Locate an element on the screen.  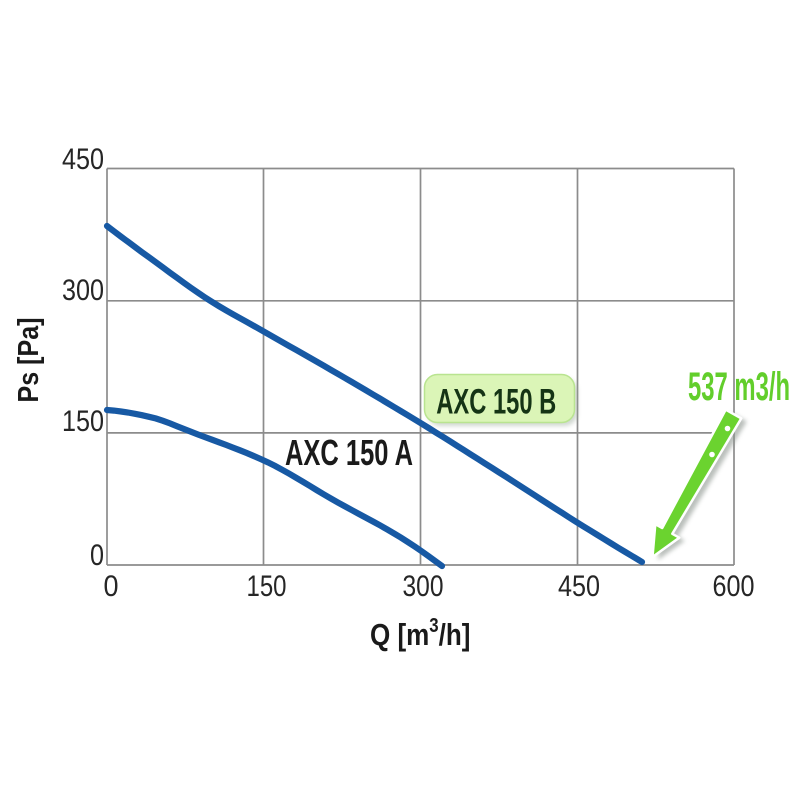
svg-text: Q [m3/h] is located at coordinates (420, 633).